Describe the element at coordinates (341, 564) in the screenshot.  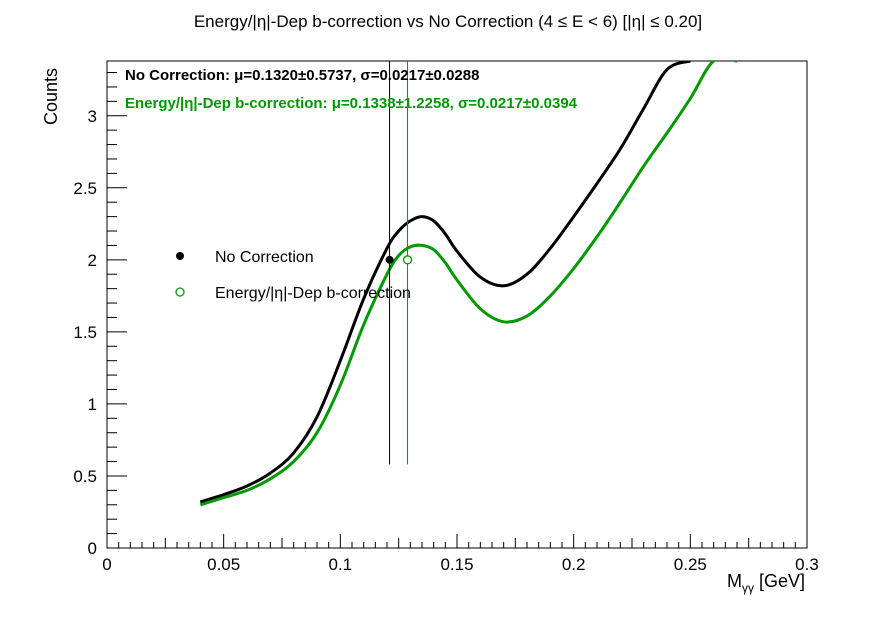
I see `x-tick-label: 0.1` at that location.